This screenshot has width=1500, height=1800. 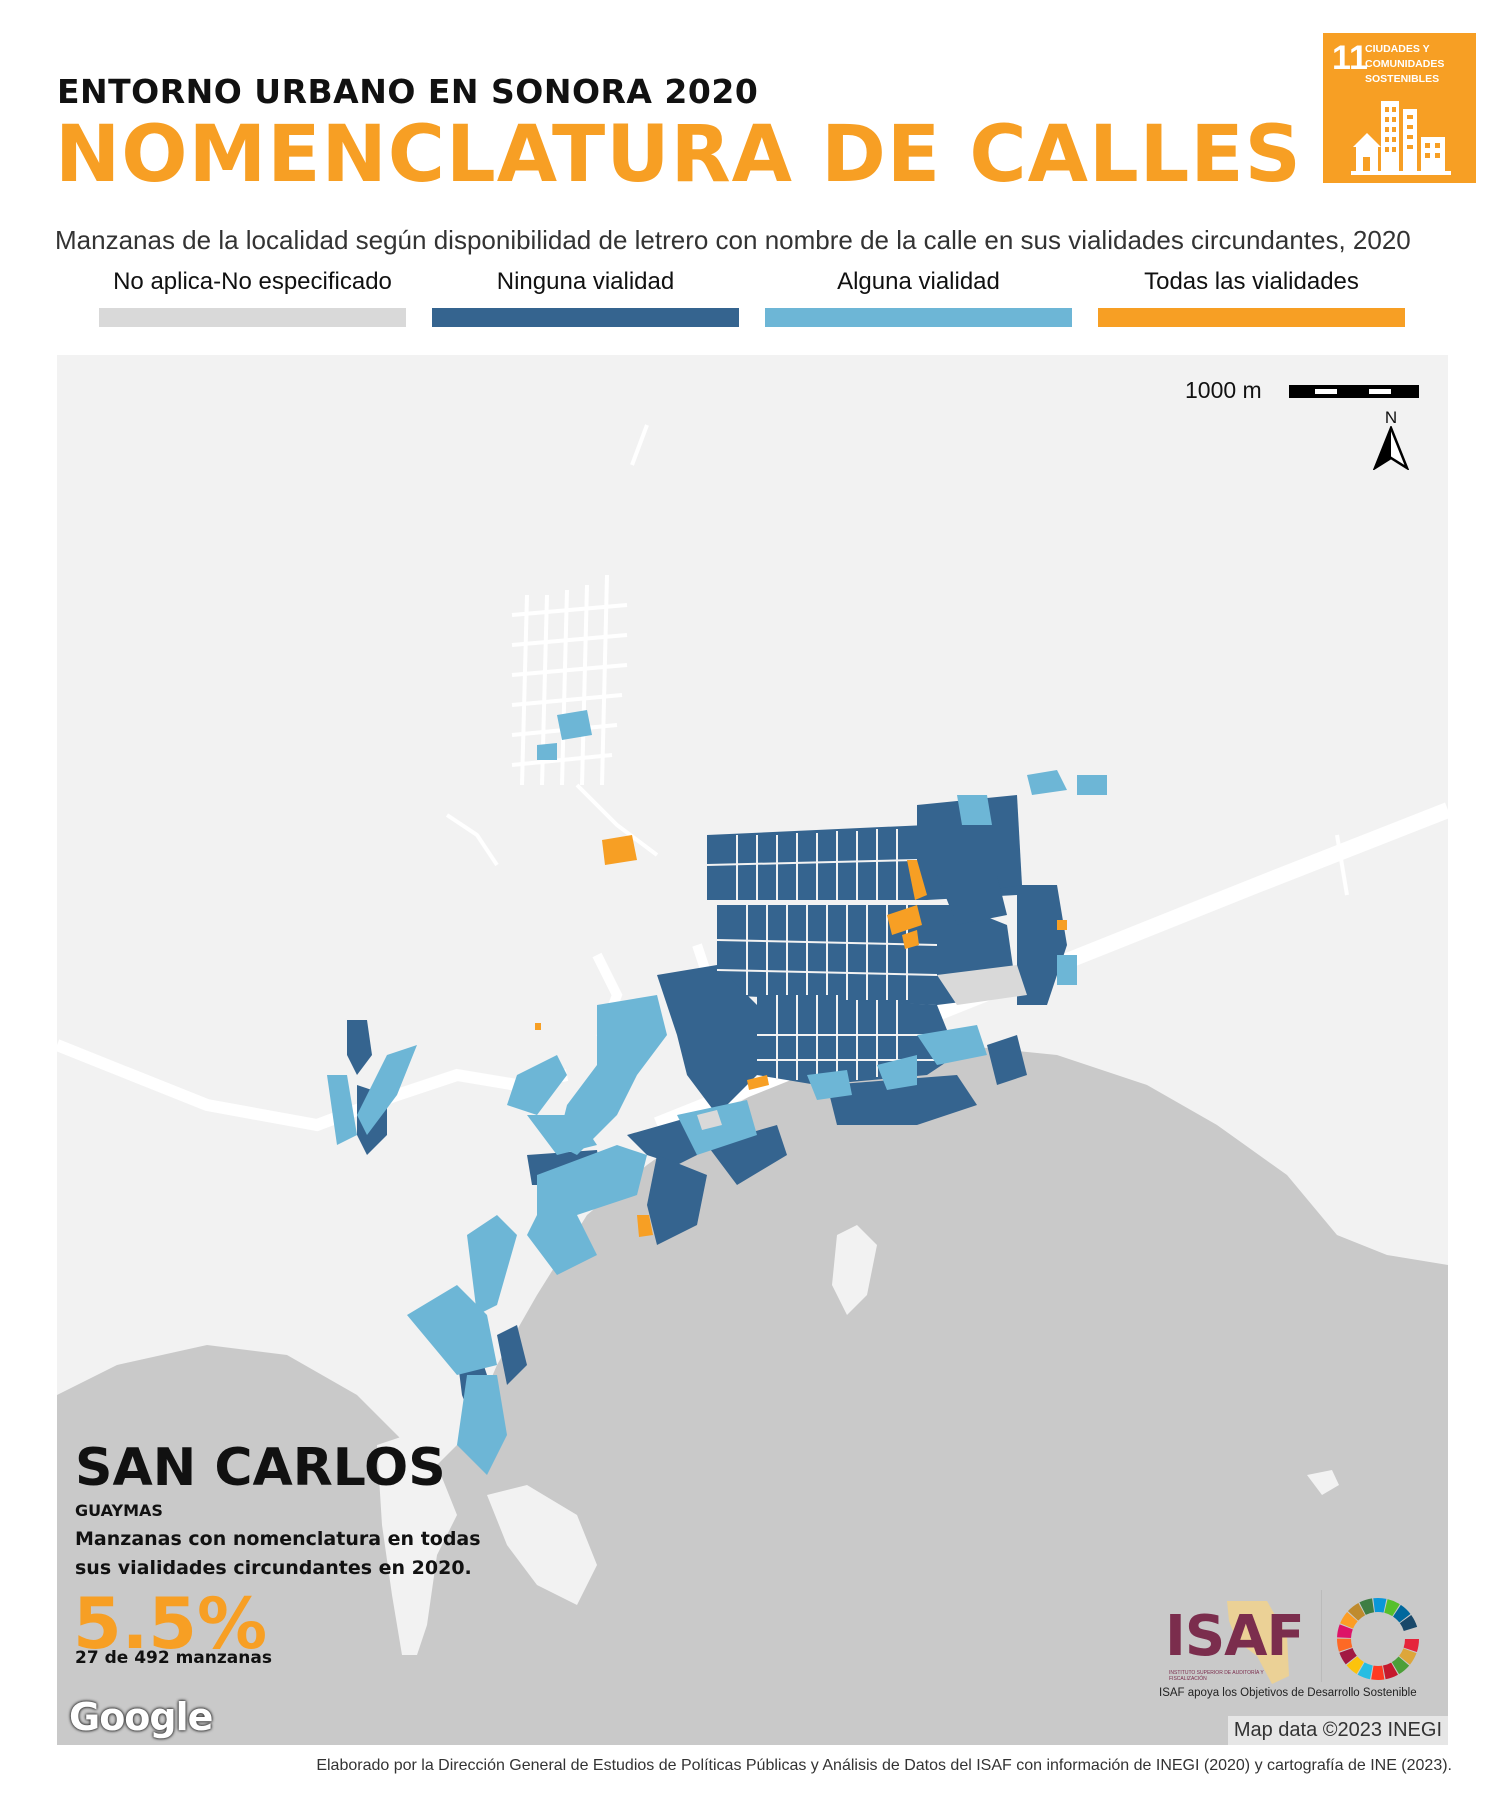 What do you see at coordinates (1251, 281) in the screenshot?
I see `legend-label: Todas las vialidades` at bounding box center [1251, 281].